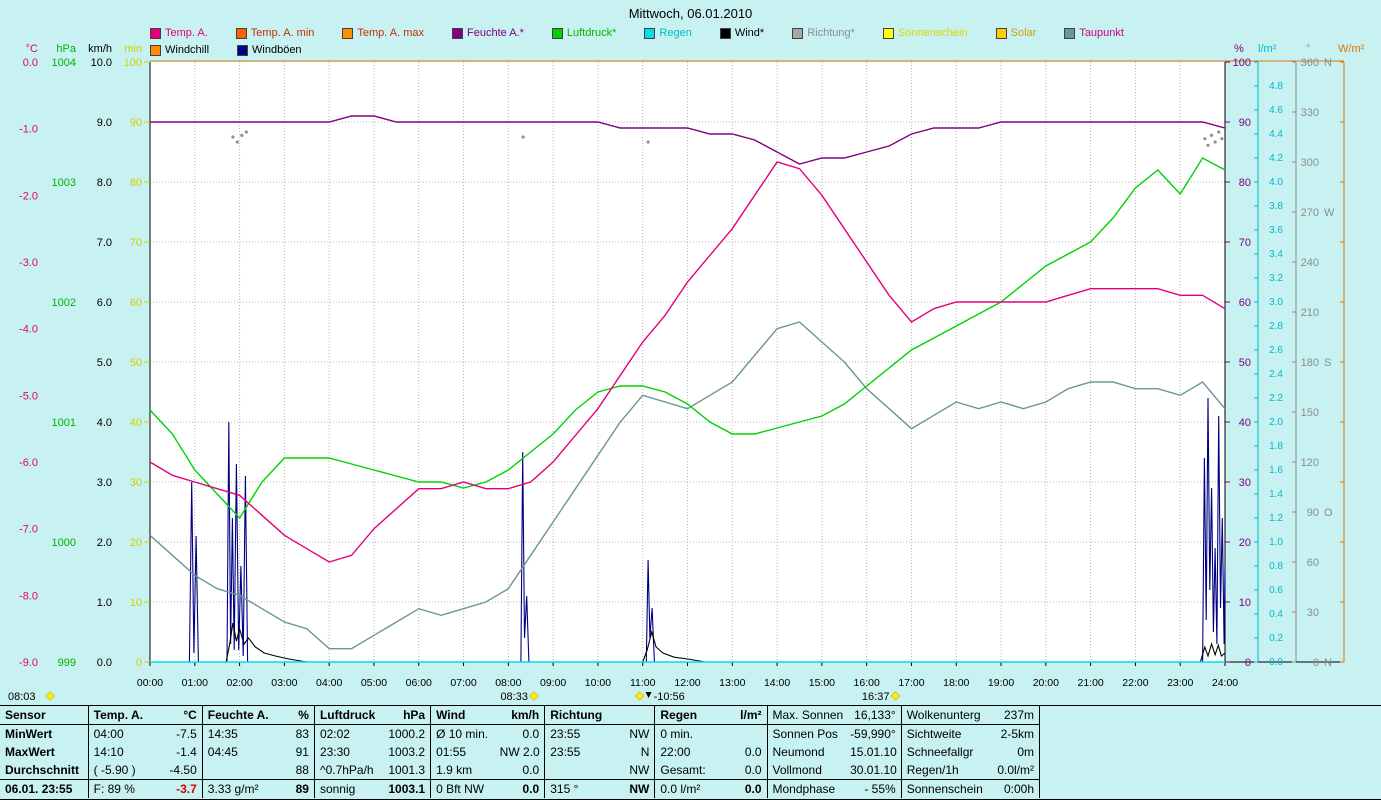 This screenshot has width=1381, height=800. I want to click on stats-cell: MaxWert, so click(44, 752).